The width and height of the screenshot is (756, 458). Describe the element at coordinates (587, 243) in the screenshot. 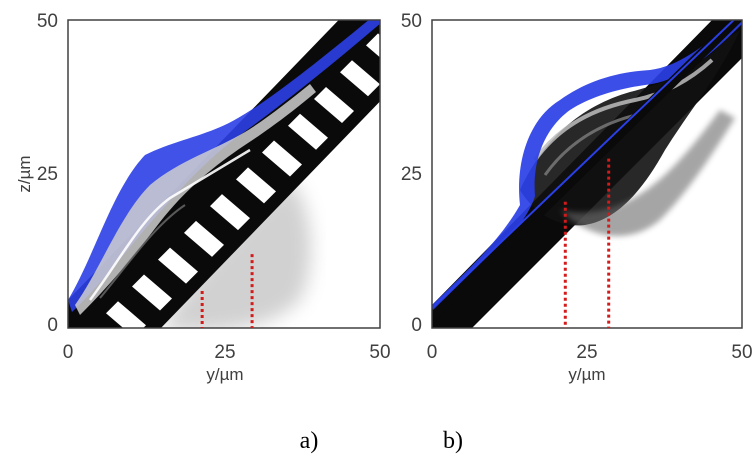

I see `panel-b-markers` at that location.